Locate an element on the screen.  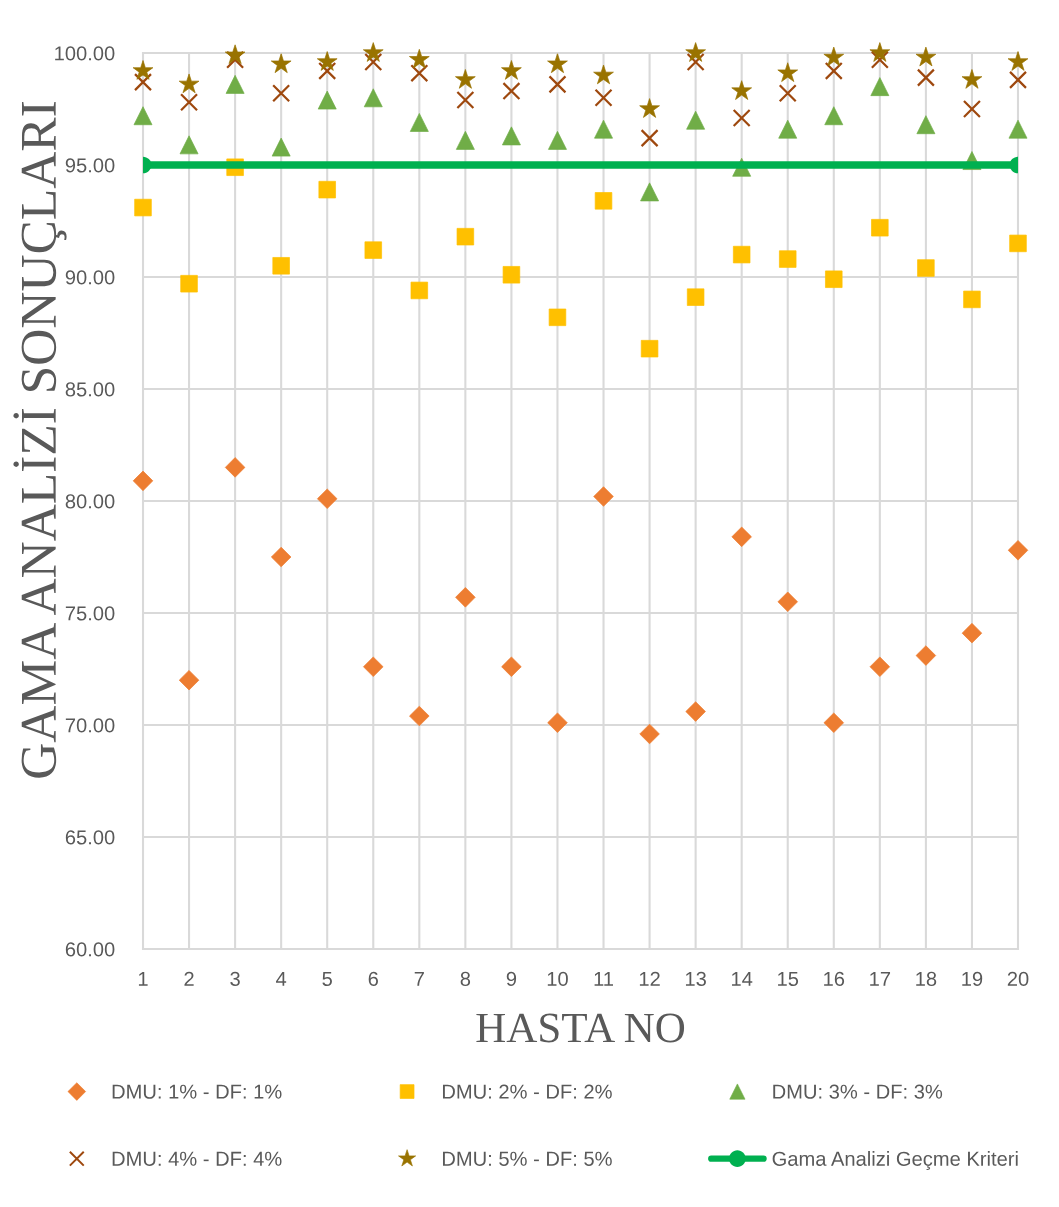
y-tick-label: 90.00 is located at coordinates (90, 277).